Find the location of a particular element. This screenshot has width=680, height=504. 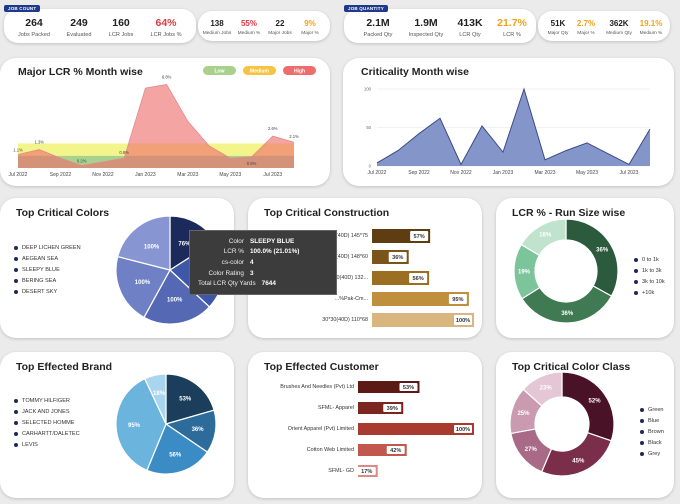

run-size-legend: 0 to 1k 1k to 3k 3k to 10k +10k is located at coordinates (649, 276).